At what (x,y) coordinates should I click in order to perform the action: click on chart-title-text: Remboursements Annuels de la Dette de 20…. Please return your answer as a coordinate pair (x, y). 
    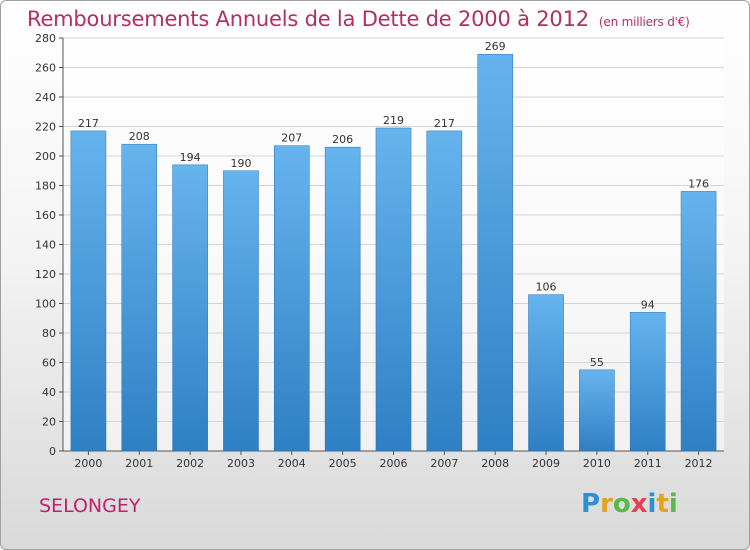
    Looking at the image, I should click on (308, 19).